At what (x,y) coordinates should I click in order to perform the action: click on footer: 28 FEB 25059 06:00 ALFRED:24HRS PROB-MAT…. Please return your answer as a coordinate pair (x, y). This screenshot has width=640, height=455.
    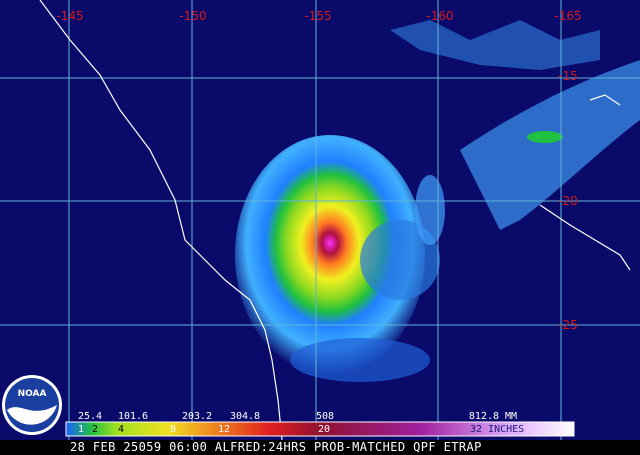
    Looking at the image, I should click on (276, 447).